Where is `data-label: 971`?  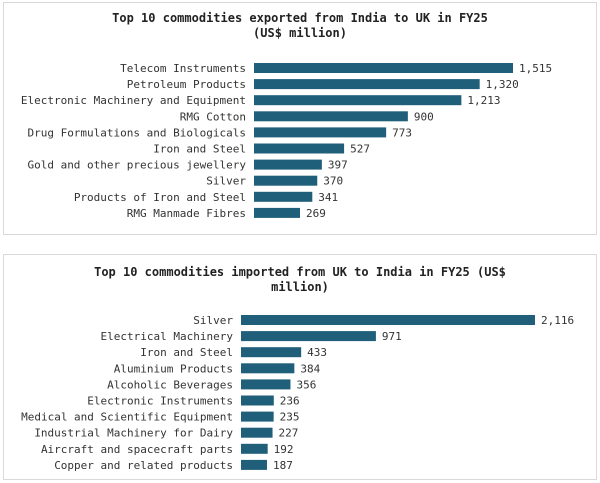
data-label: 971 is located at coordinates (392, 336).